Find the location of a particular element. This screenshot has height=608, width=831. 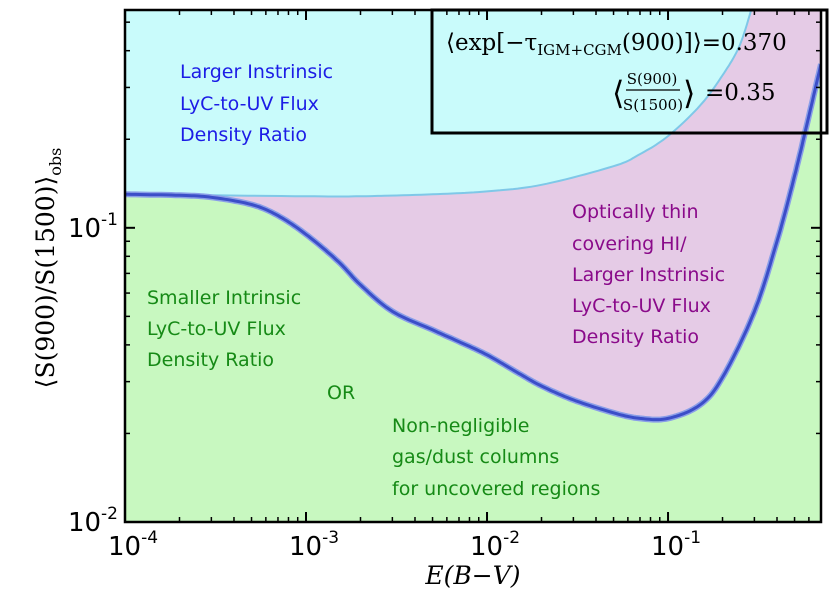

label-middle-line: LyC-to-UV Flux is located at coordinates (641, 306).